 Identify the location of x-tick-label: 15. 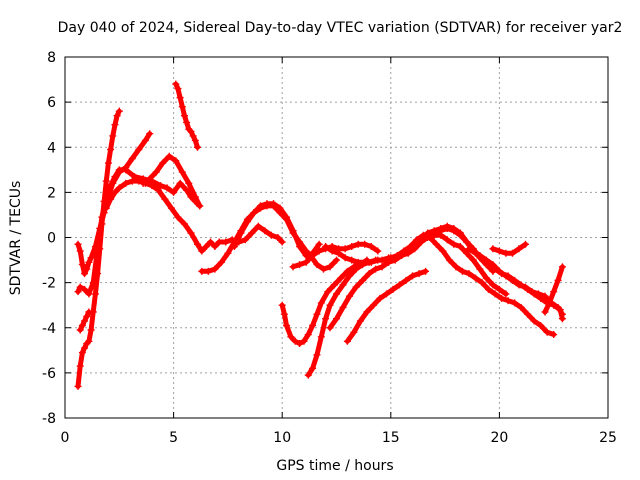
(391, 438).